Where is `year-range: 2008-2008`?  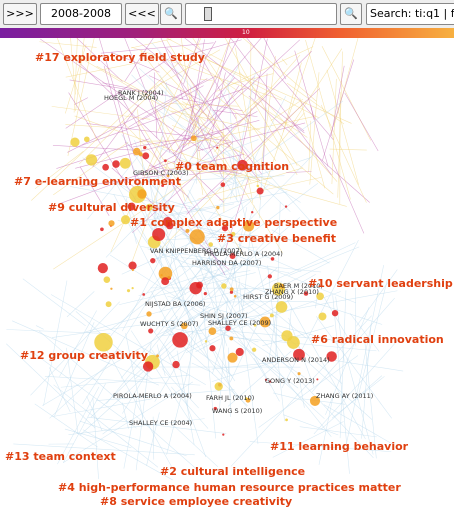 year-range: 2008-2008 is located at coordinates (81, 14).